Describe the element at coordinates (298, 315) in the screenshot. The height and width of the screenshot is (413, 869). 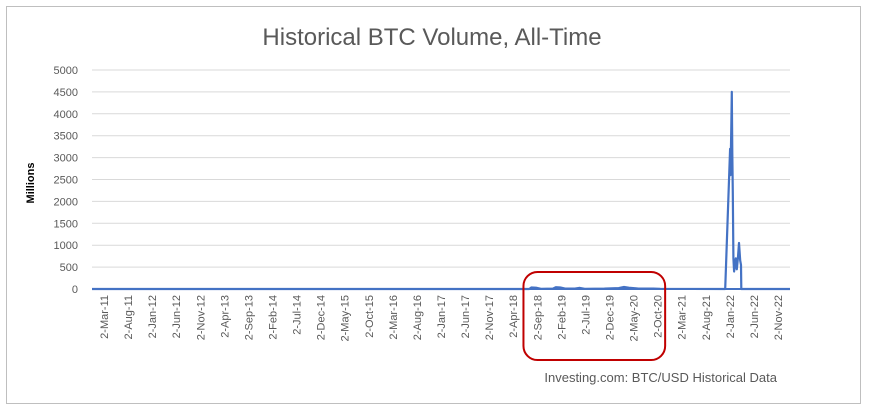
I see `x-tick-label: 2-Jul-14` at that location.